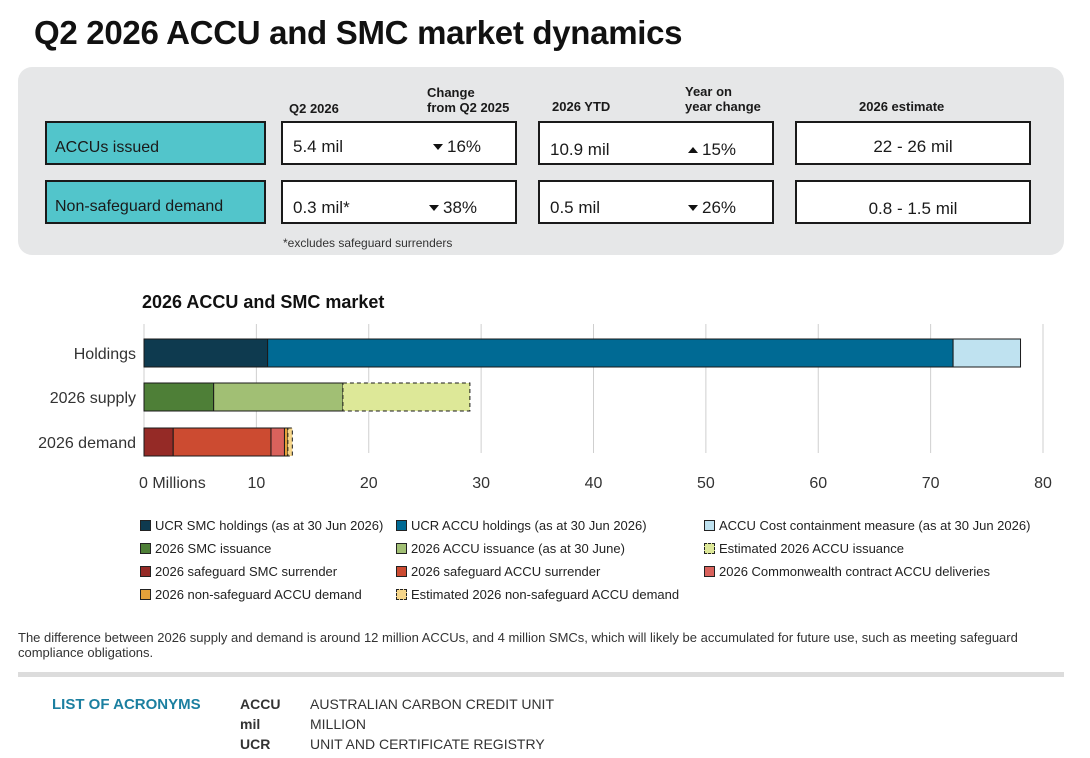 This screenshot has width=1090, height=758. I want to click on value-demand-estimate: 0.8 - 1.5 mil, so click(913, 208).